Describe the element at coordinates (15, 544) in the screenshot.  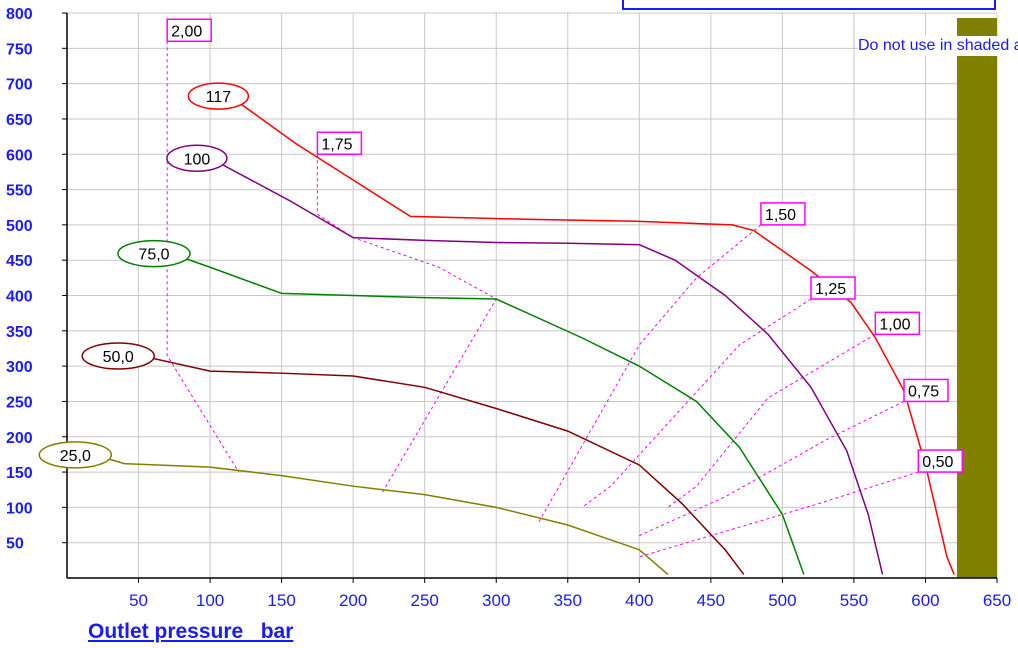
I see `y-tick-label: 50` at that location.